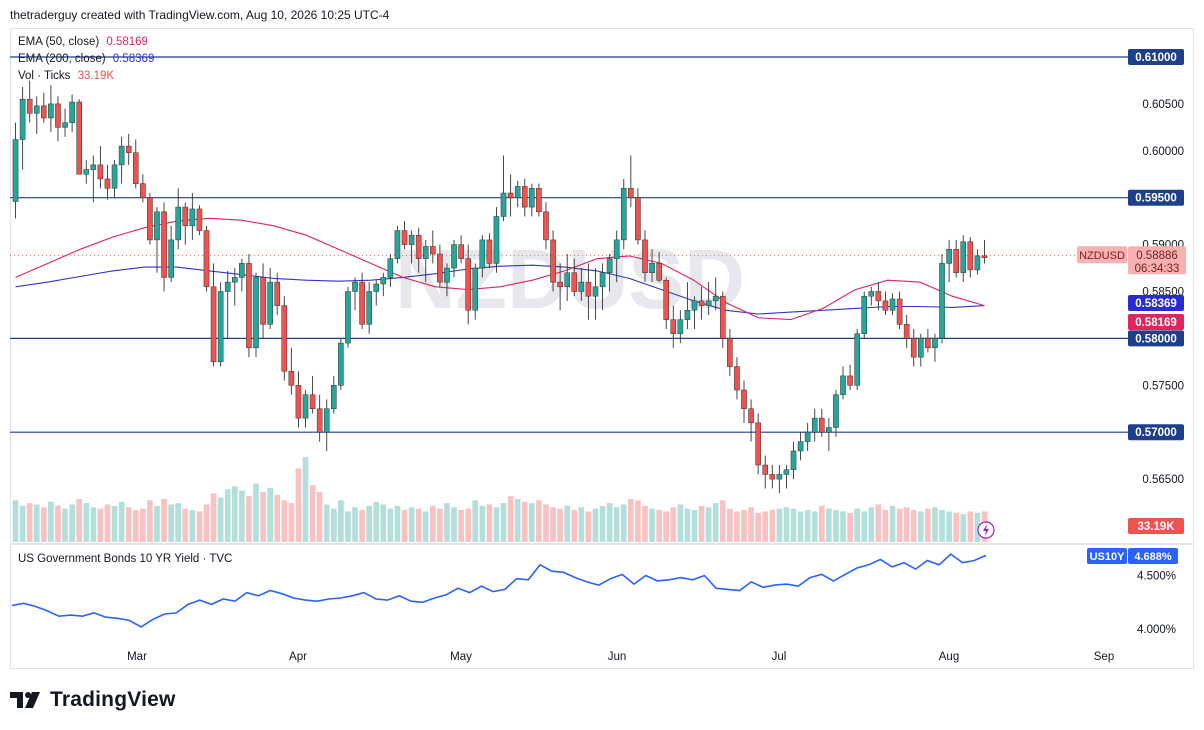  Describe the element at coordinates (617, 657) in the screenshot. I see `time-axis-label: Jun` at that location.